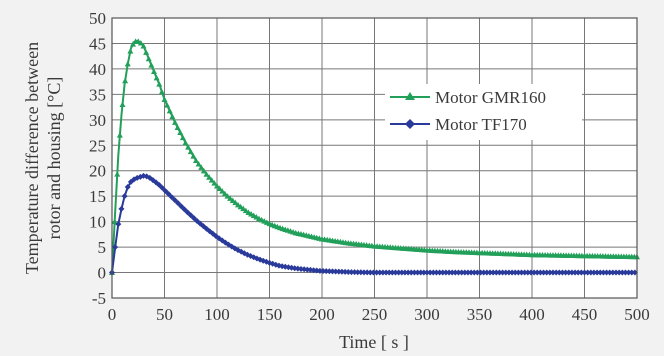  I want to click on x-axis-label: Time [ s ], so click(374, 342).